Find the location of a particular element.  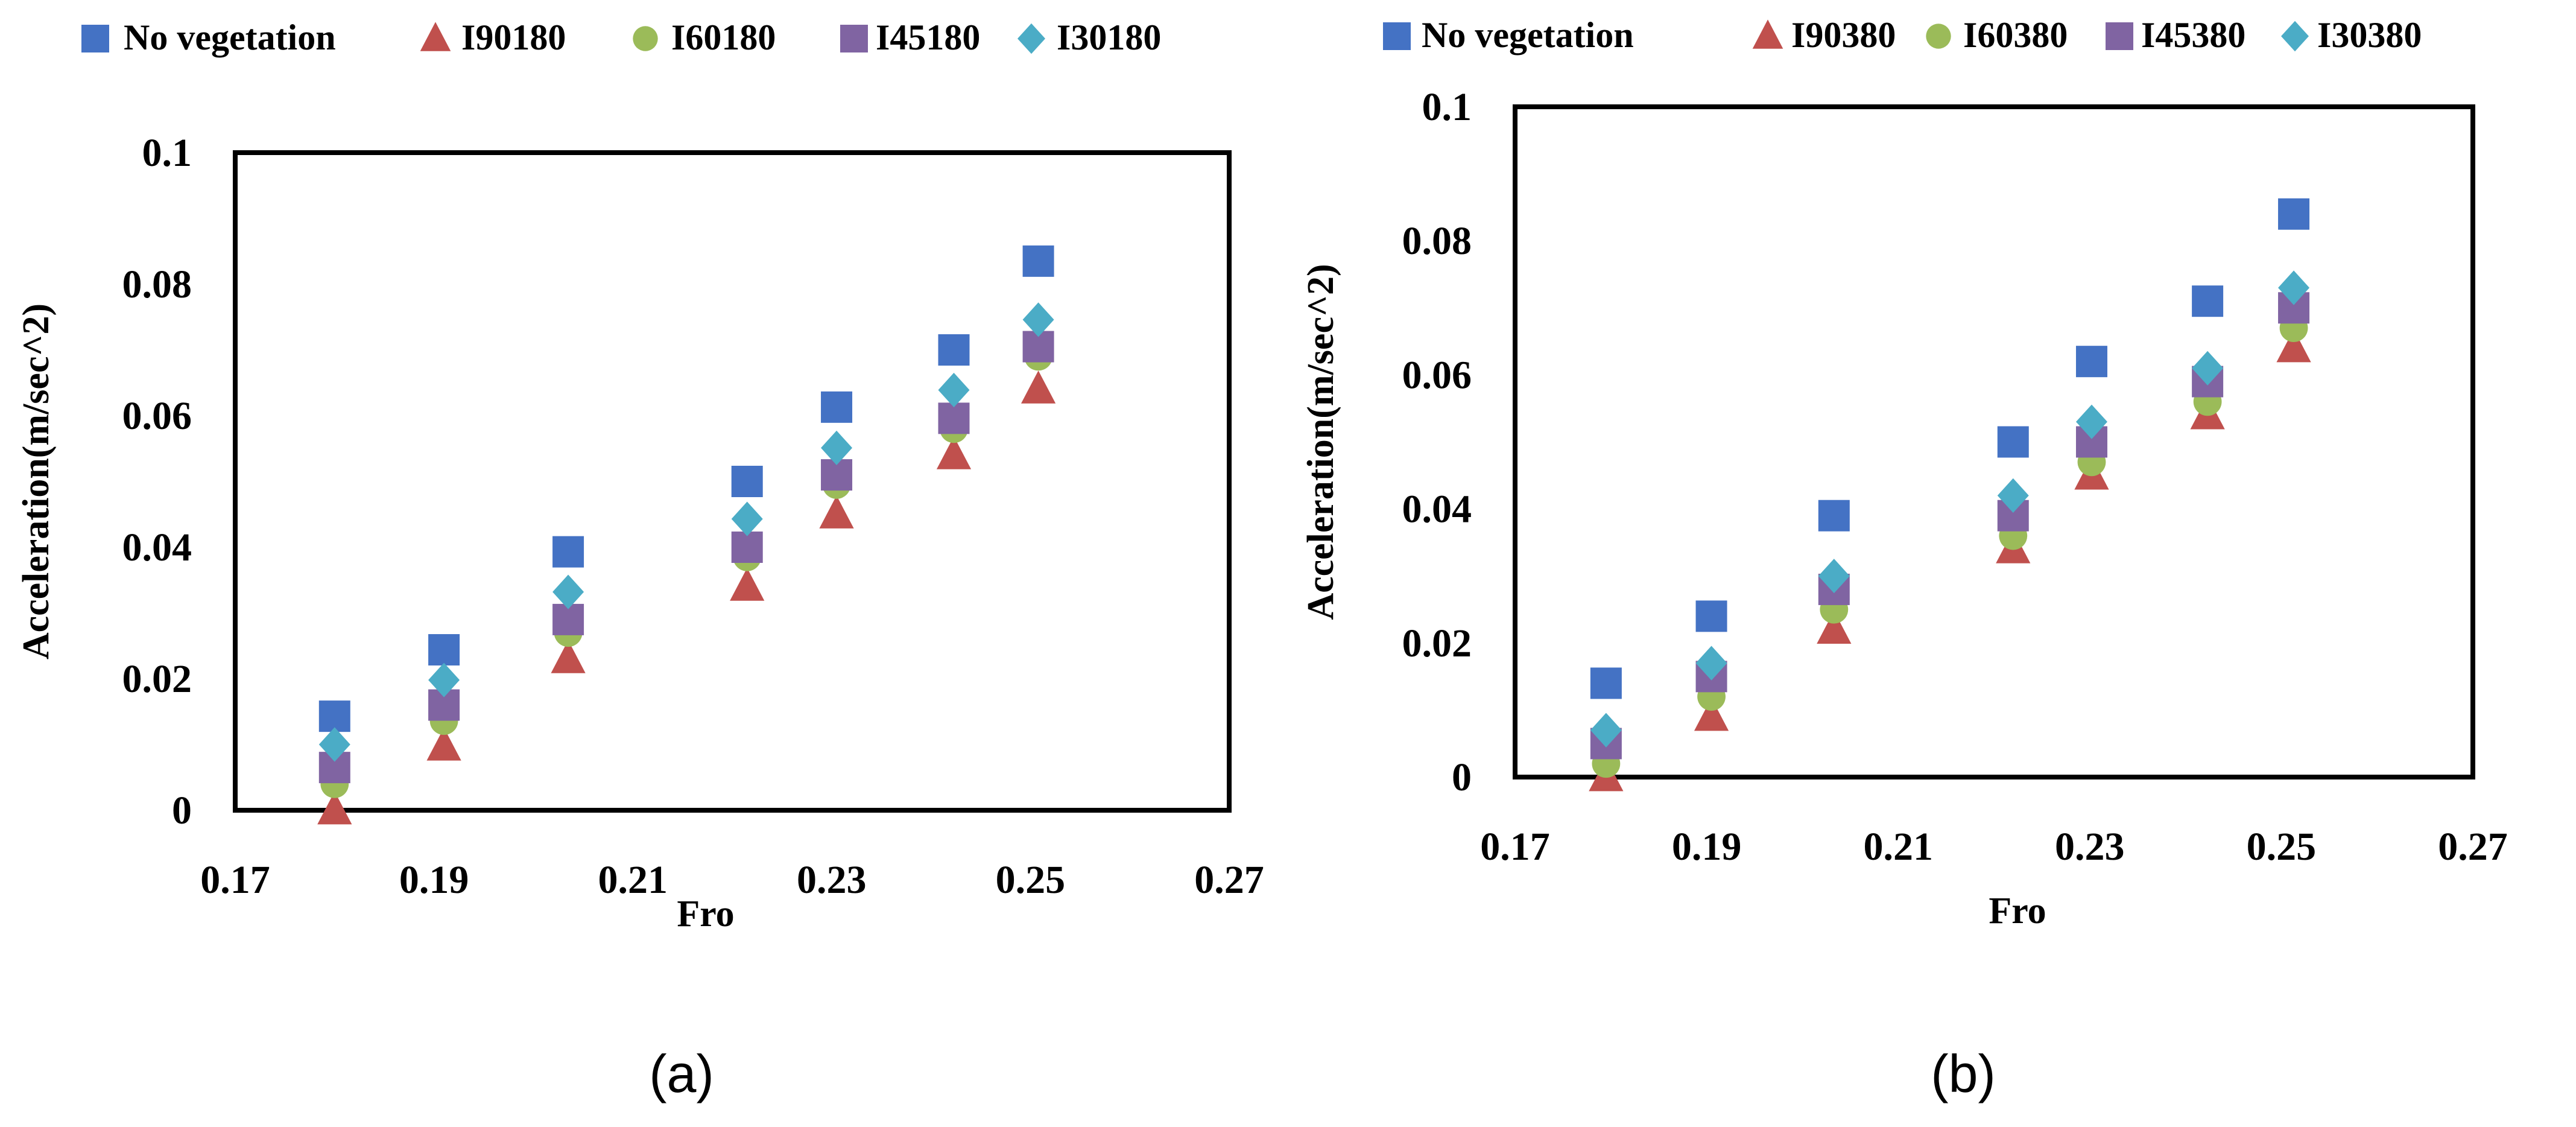

legend-label: I90380 is located at coordinates (1843, 35).